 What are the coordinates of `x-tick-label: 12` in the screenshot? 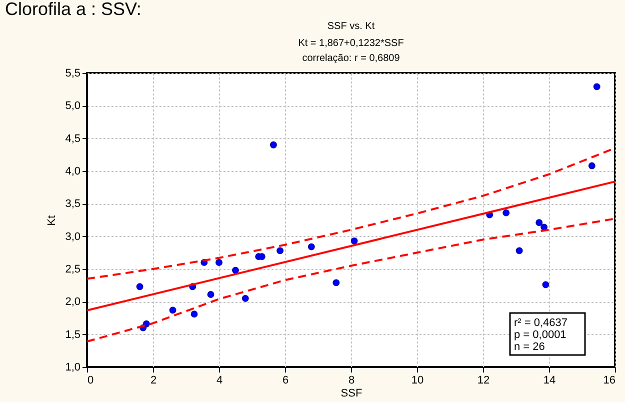 It's located at (483, 380).